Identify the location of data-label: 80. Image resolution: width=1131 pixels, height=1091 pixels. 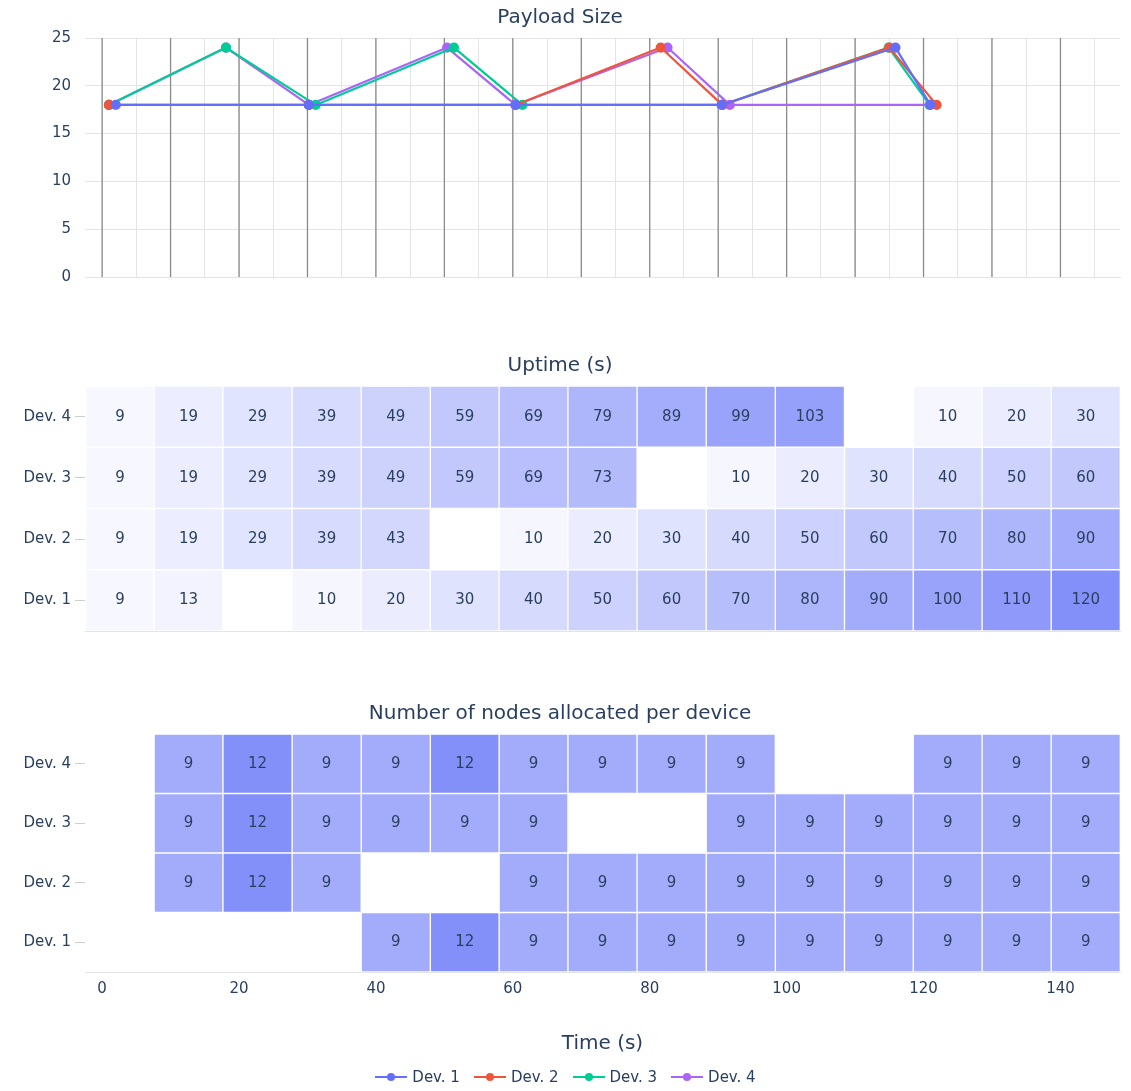
(810, 599).